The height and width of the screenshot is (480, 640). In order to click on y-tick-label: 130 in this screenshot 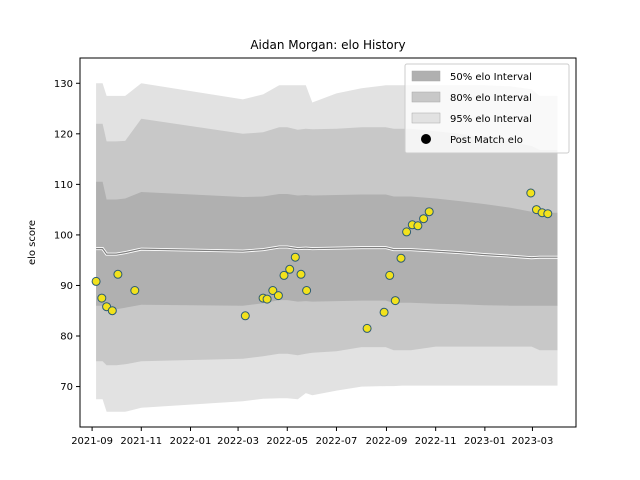, I will do `click(63, 84)`.